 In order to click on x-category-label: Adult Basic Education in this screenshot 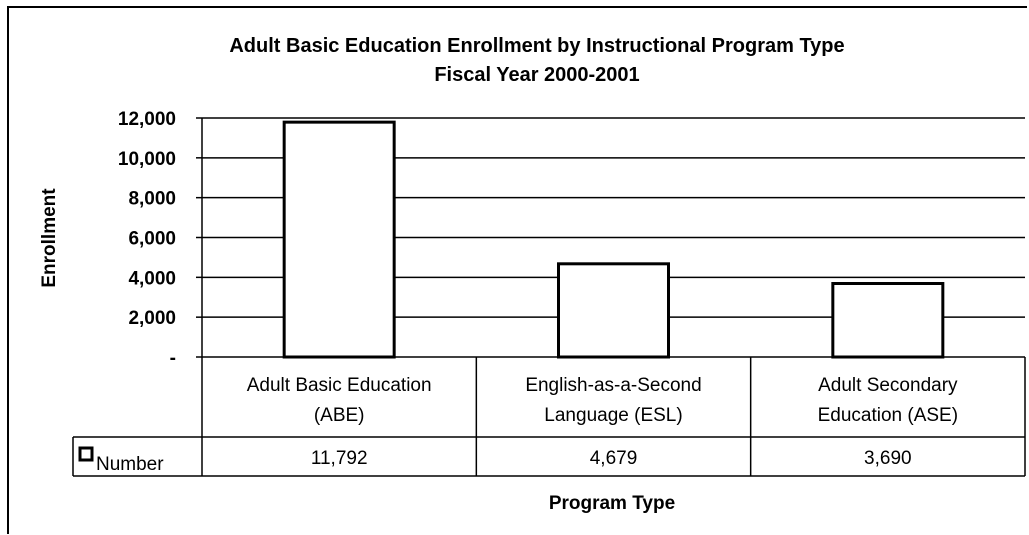, I will do `click(339, 385)`.